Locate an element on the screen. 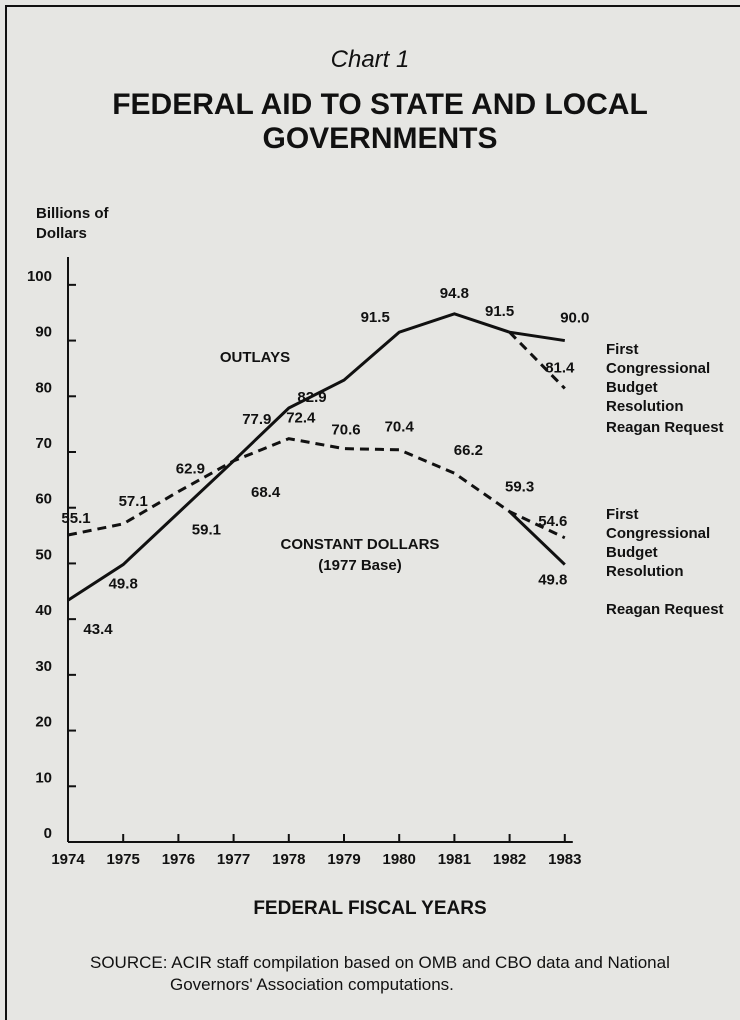 Image resolution: width=740 pixels, height=1020 pixels. y-tick-label: 40 is located at coordinates (43, 610).